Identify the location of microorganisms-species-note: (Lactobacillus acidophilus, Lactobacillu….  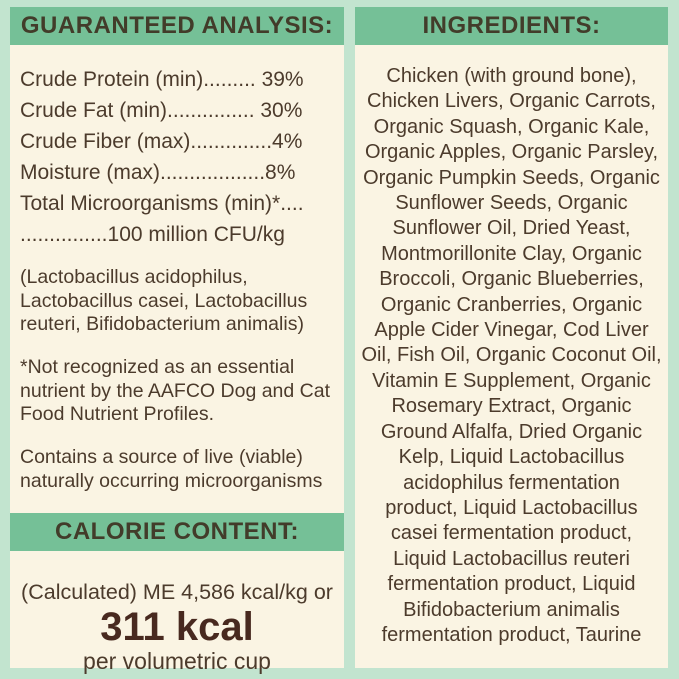
(164, 300).